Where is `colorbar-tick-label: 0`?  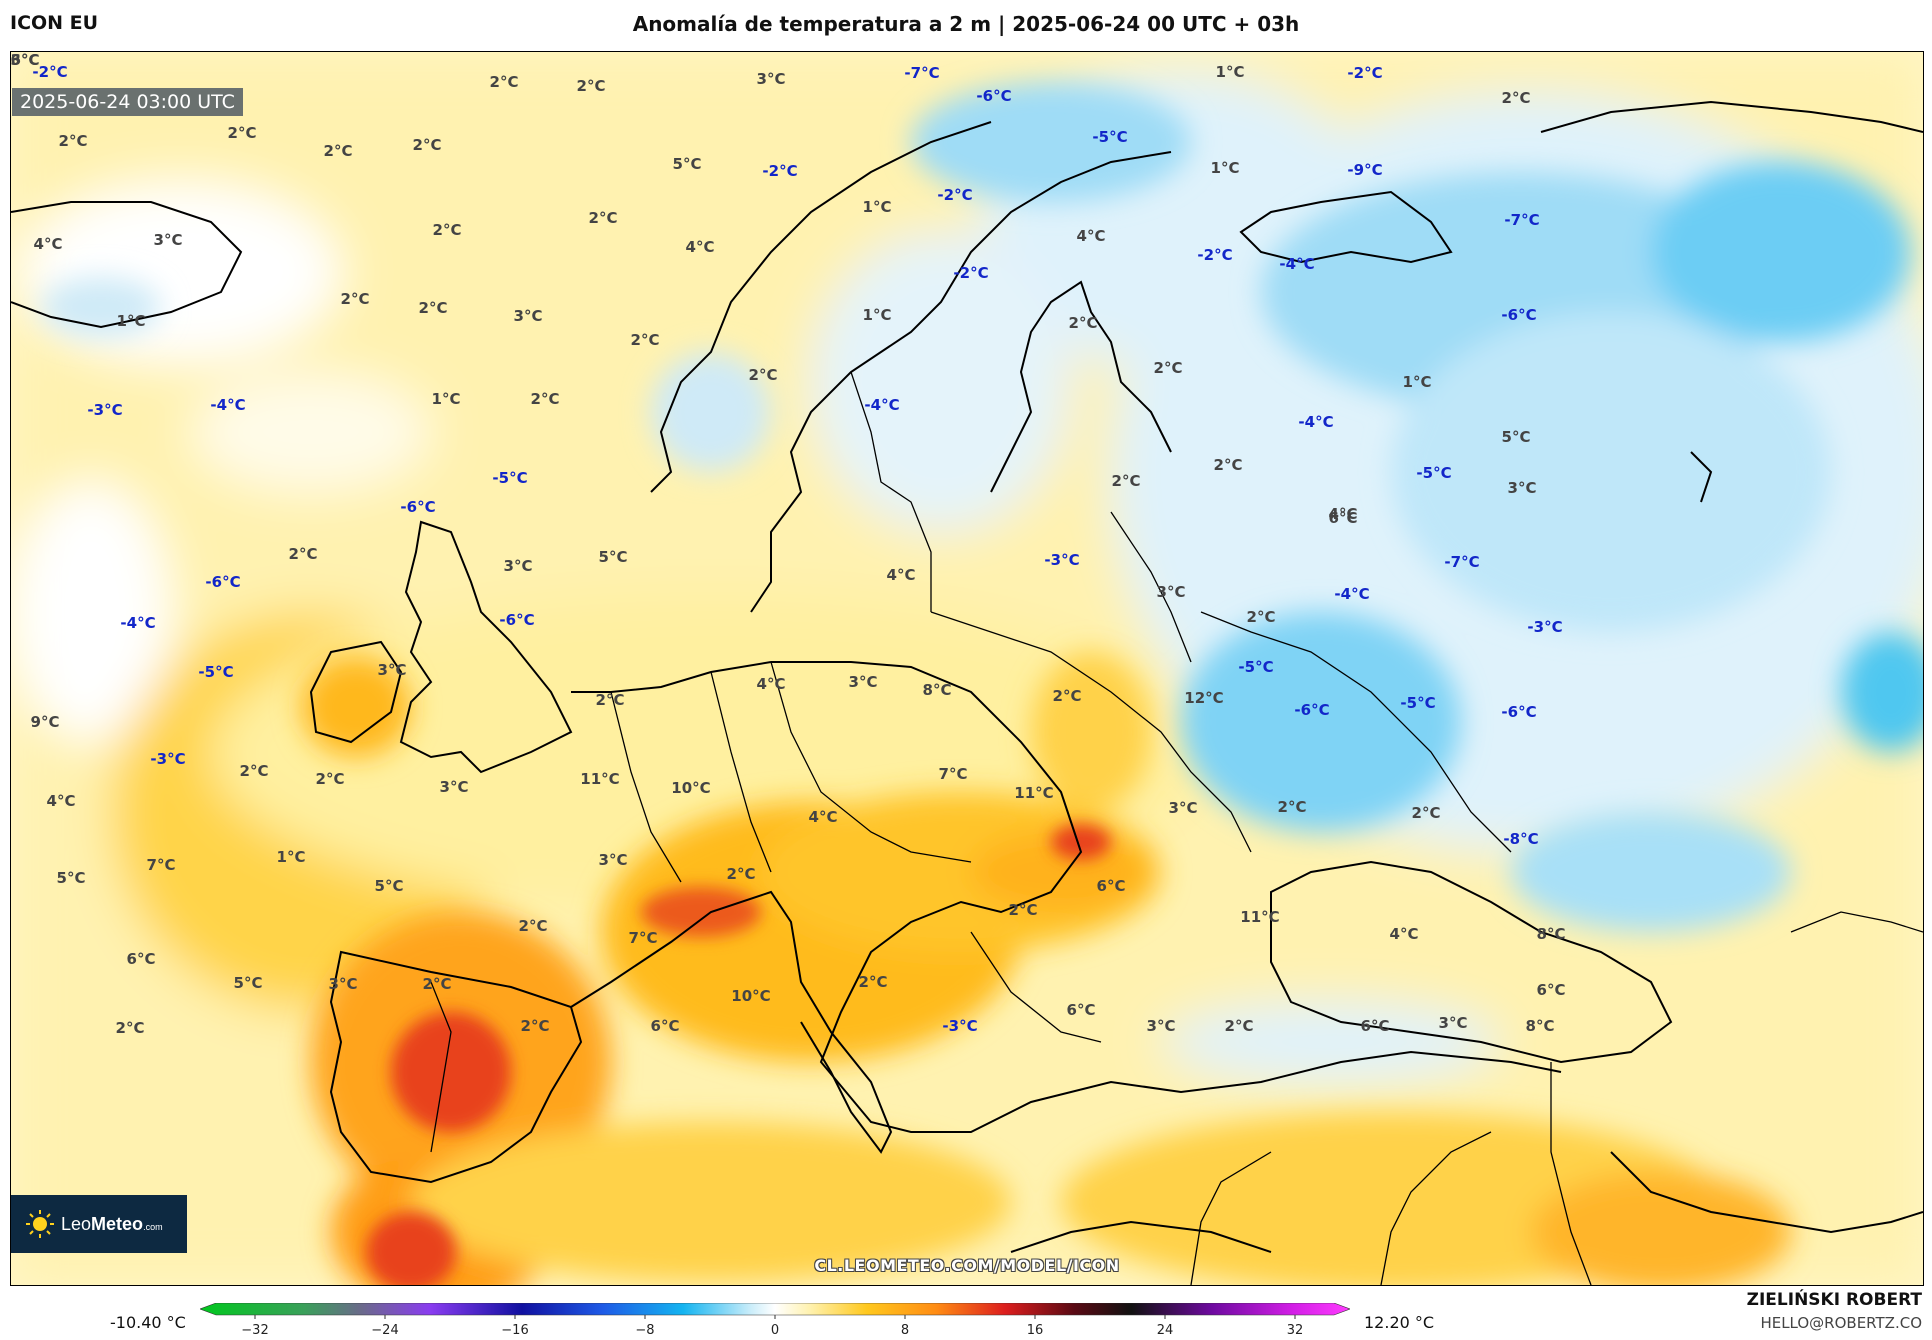
colorbar-tick-label: 0 is located at coordinates (775, 1330).